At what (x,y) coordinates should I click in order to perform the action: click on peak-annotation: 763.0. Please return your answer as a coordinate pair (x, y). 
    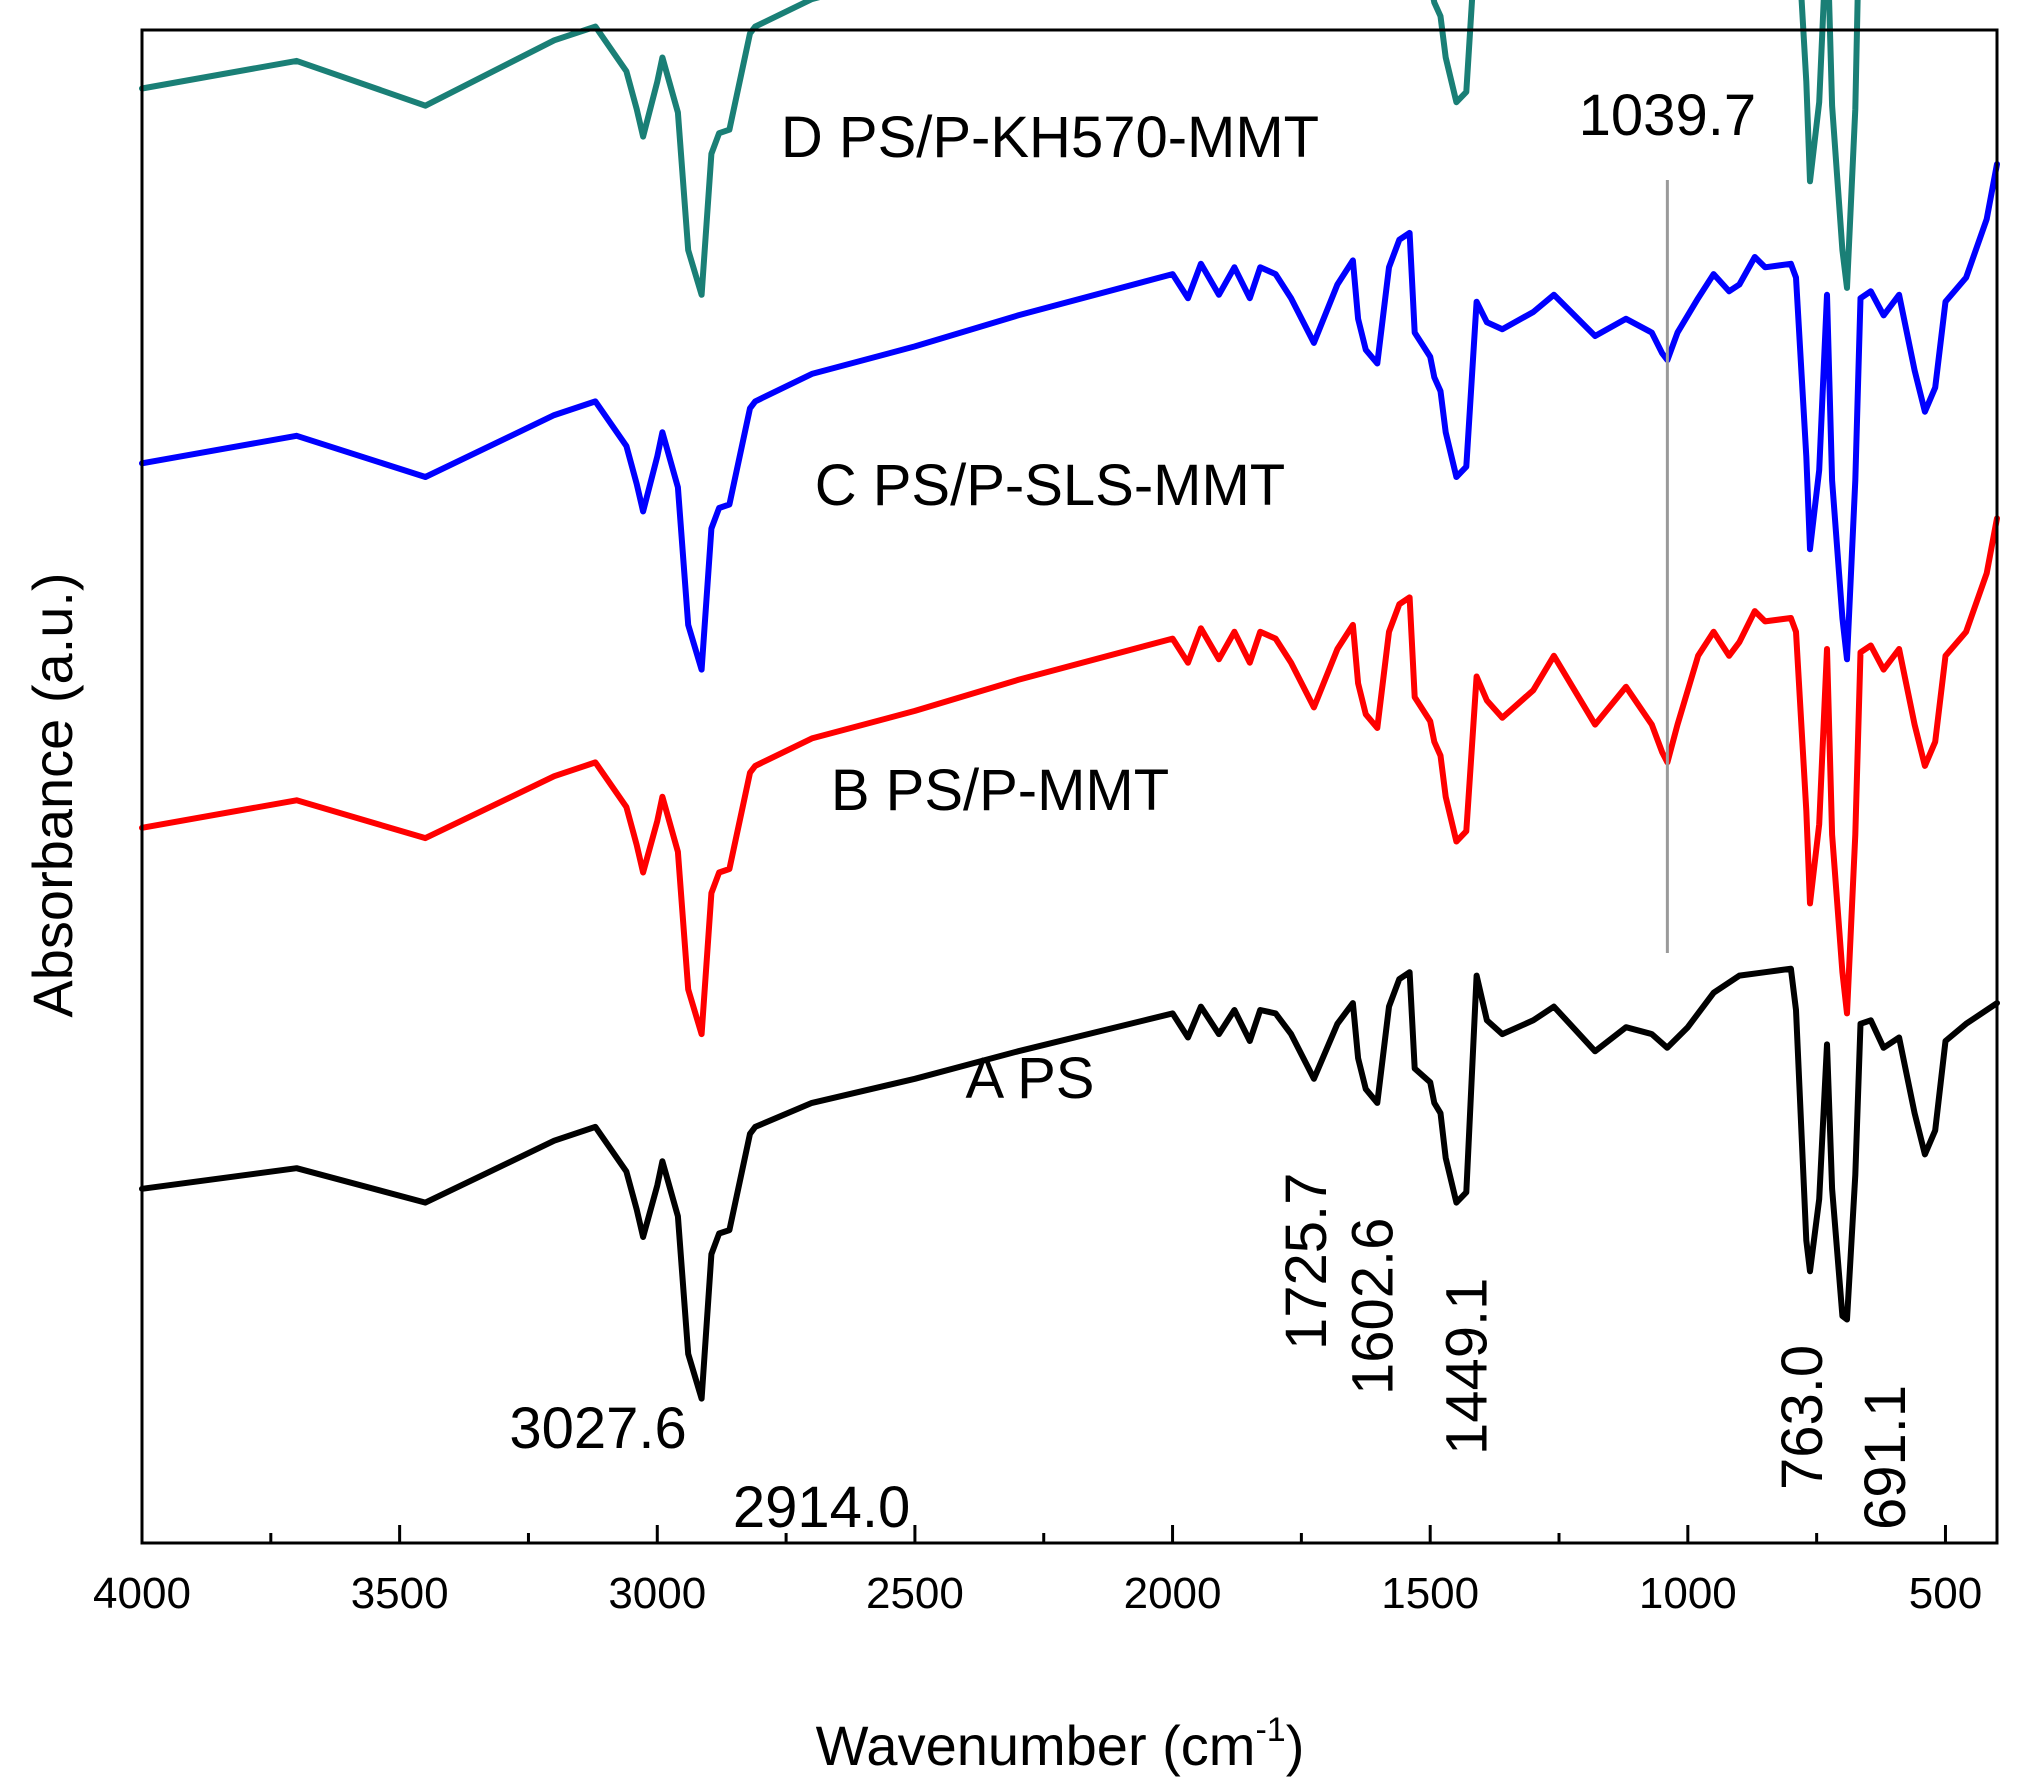
    Looking at the image, I should click on (1802, 1417).